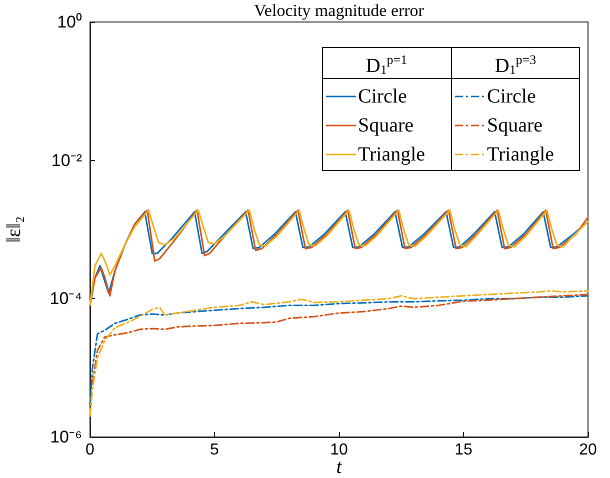 This screenshot has width=610, height=478. I want to click on y-tick-label: 10⁻⁶, so click(66, 437).